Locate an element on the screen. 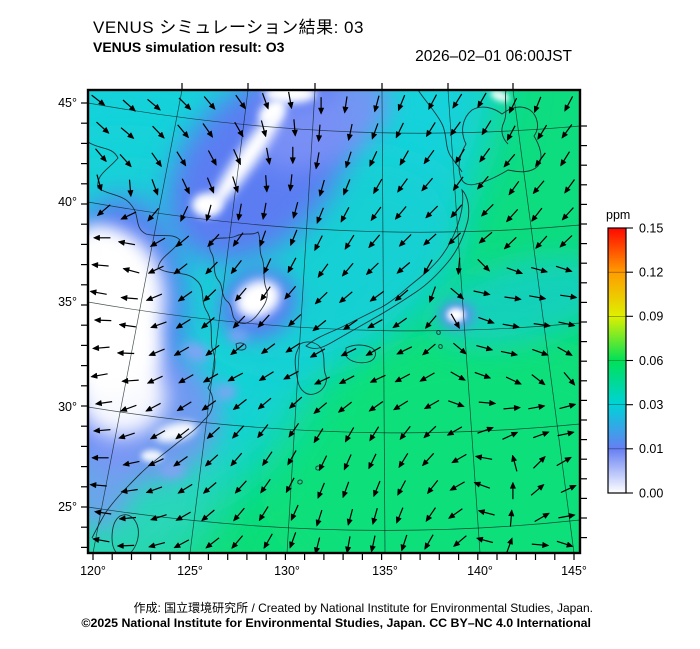  svg-text: 0.15 is located at coordinates (651, 228).